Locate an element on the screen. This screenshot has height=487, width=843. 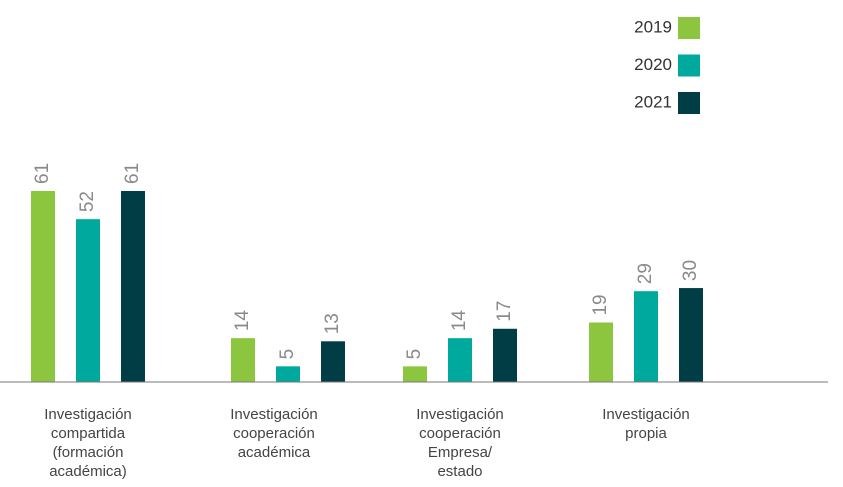
legend-label: 2020 is located at coordinates (653, 64).